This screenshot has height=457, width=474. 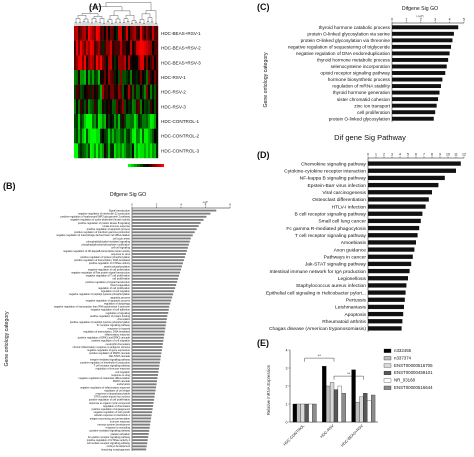 I want to click on x-category-label: HDC-CONTROL, so click(x=294, y=435).